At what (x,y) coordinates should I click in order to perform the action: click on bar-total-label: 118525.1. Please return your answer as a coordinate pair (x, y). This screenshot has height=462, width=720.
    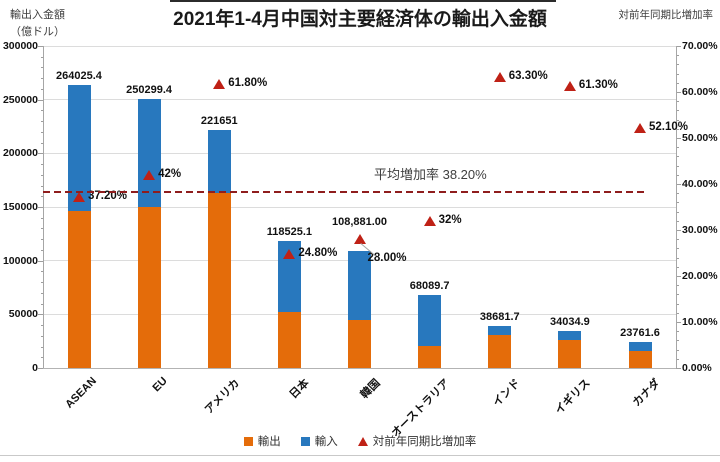
    Looking at the image, I should click on (289, 231).